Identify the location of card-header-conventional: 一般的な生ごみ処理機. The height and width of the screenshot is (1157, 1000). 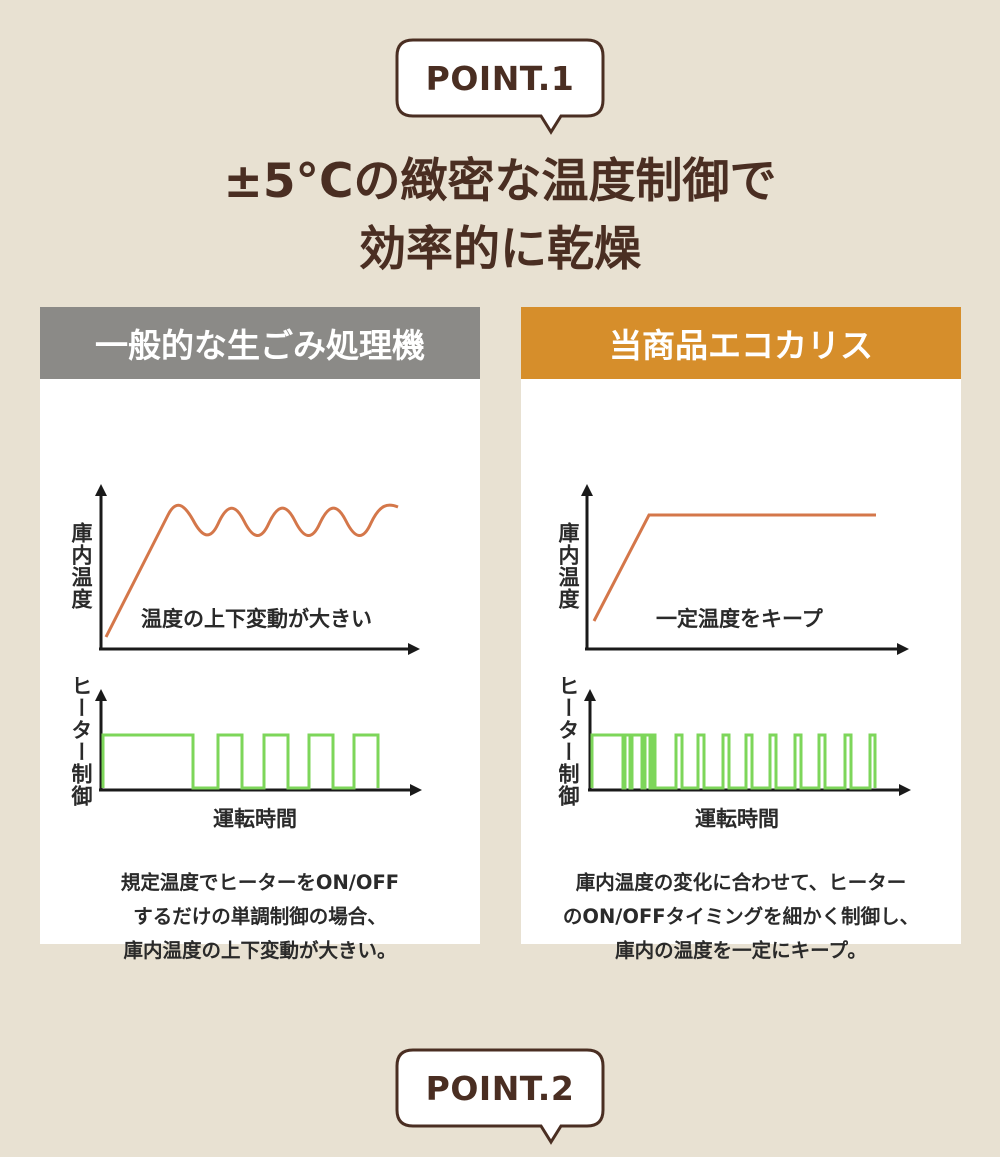
(260, 343).